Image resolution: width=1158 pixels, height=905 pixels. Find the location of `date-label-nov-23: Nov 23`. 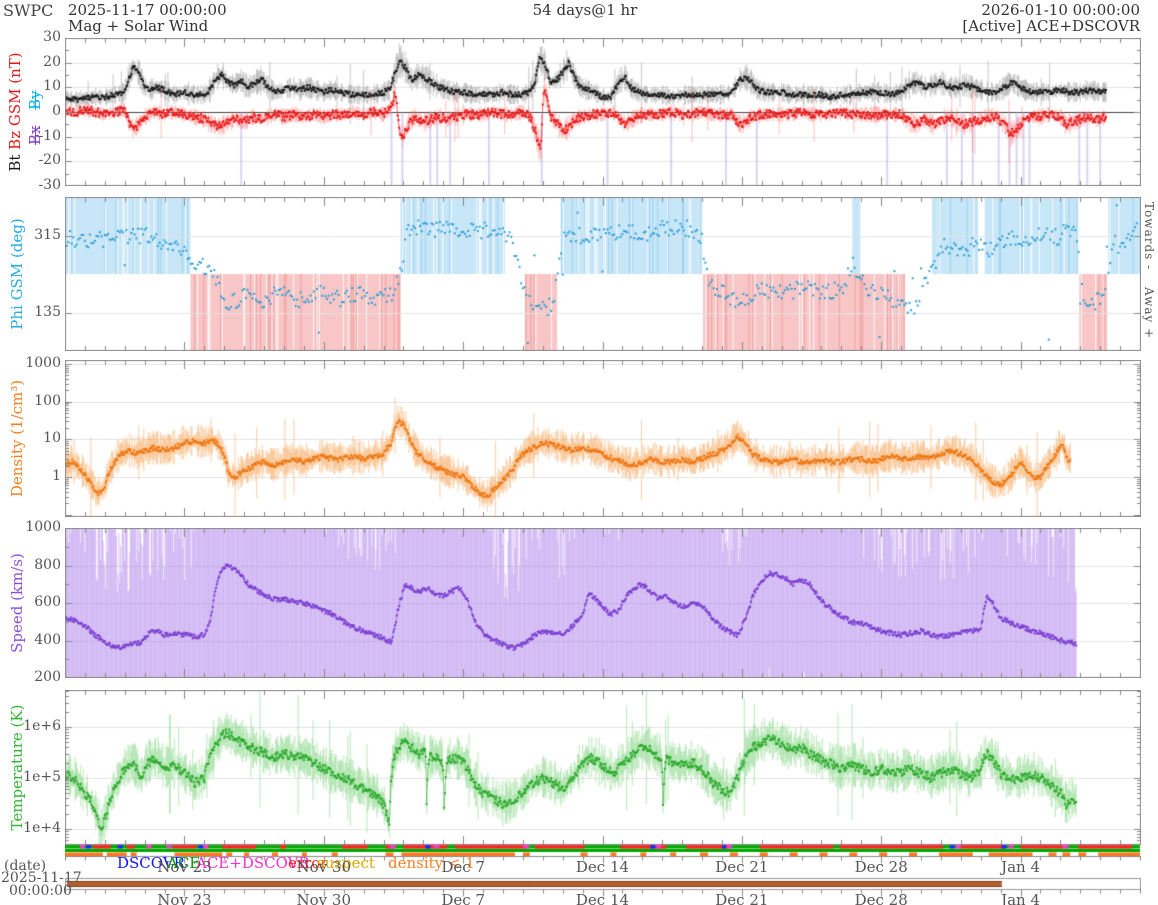

date-label-nov-23: Nov 23 is located at coordinates (184, 867).